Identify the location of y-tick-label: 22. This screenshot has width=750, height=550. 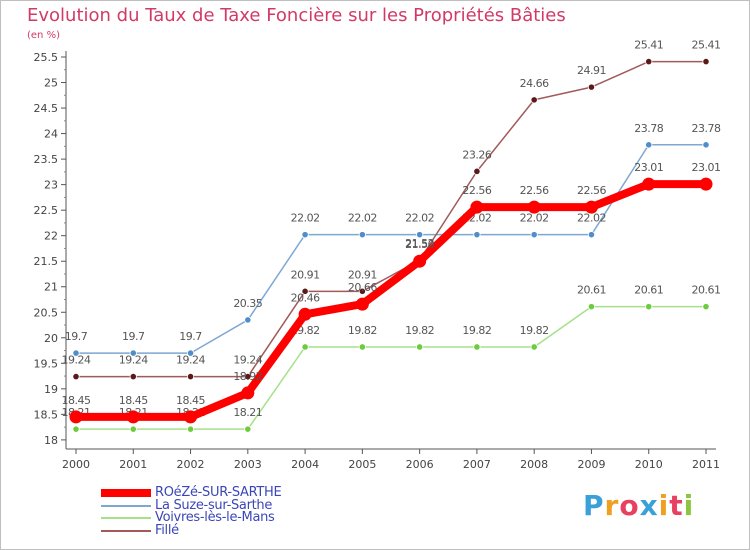
(51, 236).